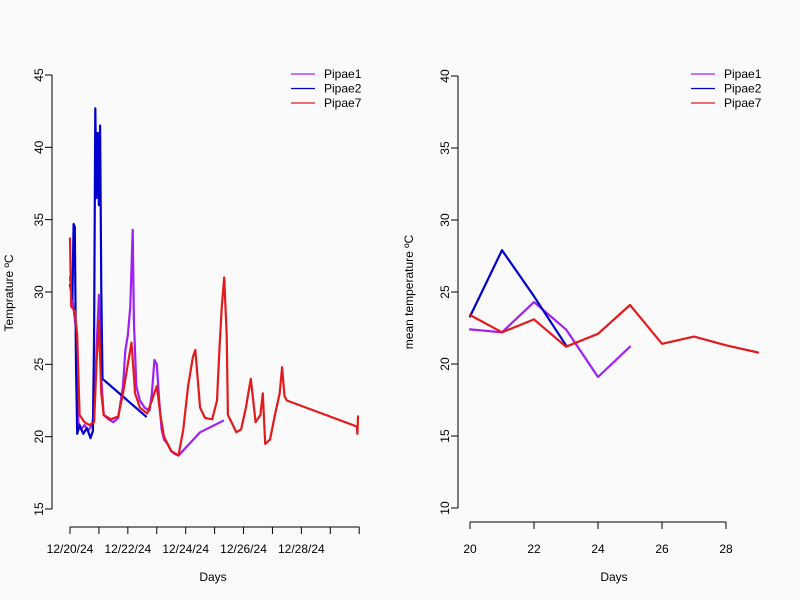 This screenshot has width=800, height=600. Describe the element at coordinates (445, 436) in the screenshot. I see `y-tick-label-right: 15` at that location.